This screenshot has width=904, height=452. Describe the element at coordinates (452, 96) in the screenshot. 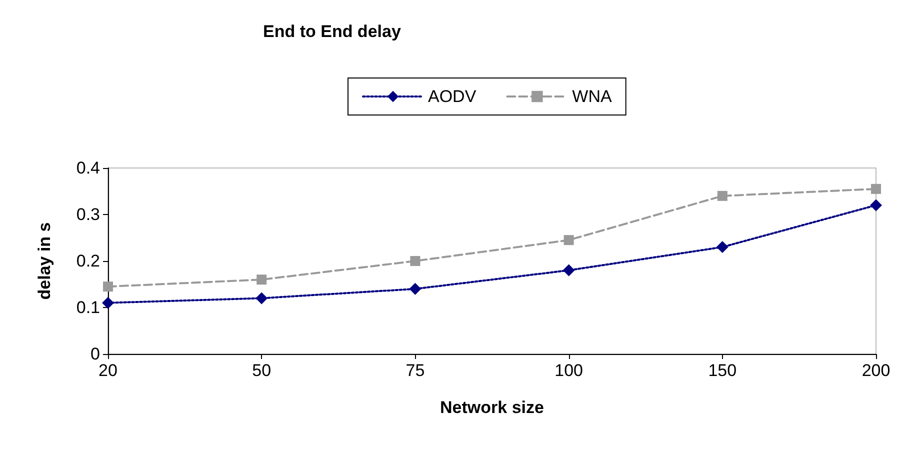

I see `legend-label: AODV` at that location.